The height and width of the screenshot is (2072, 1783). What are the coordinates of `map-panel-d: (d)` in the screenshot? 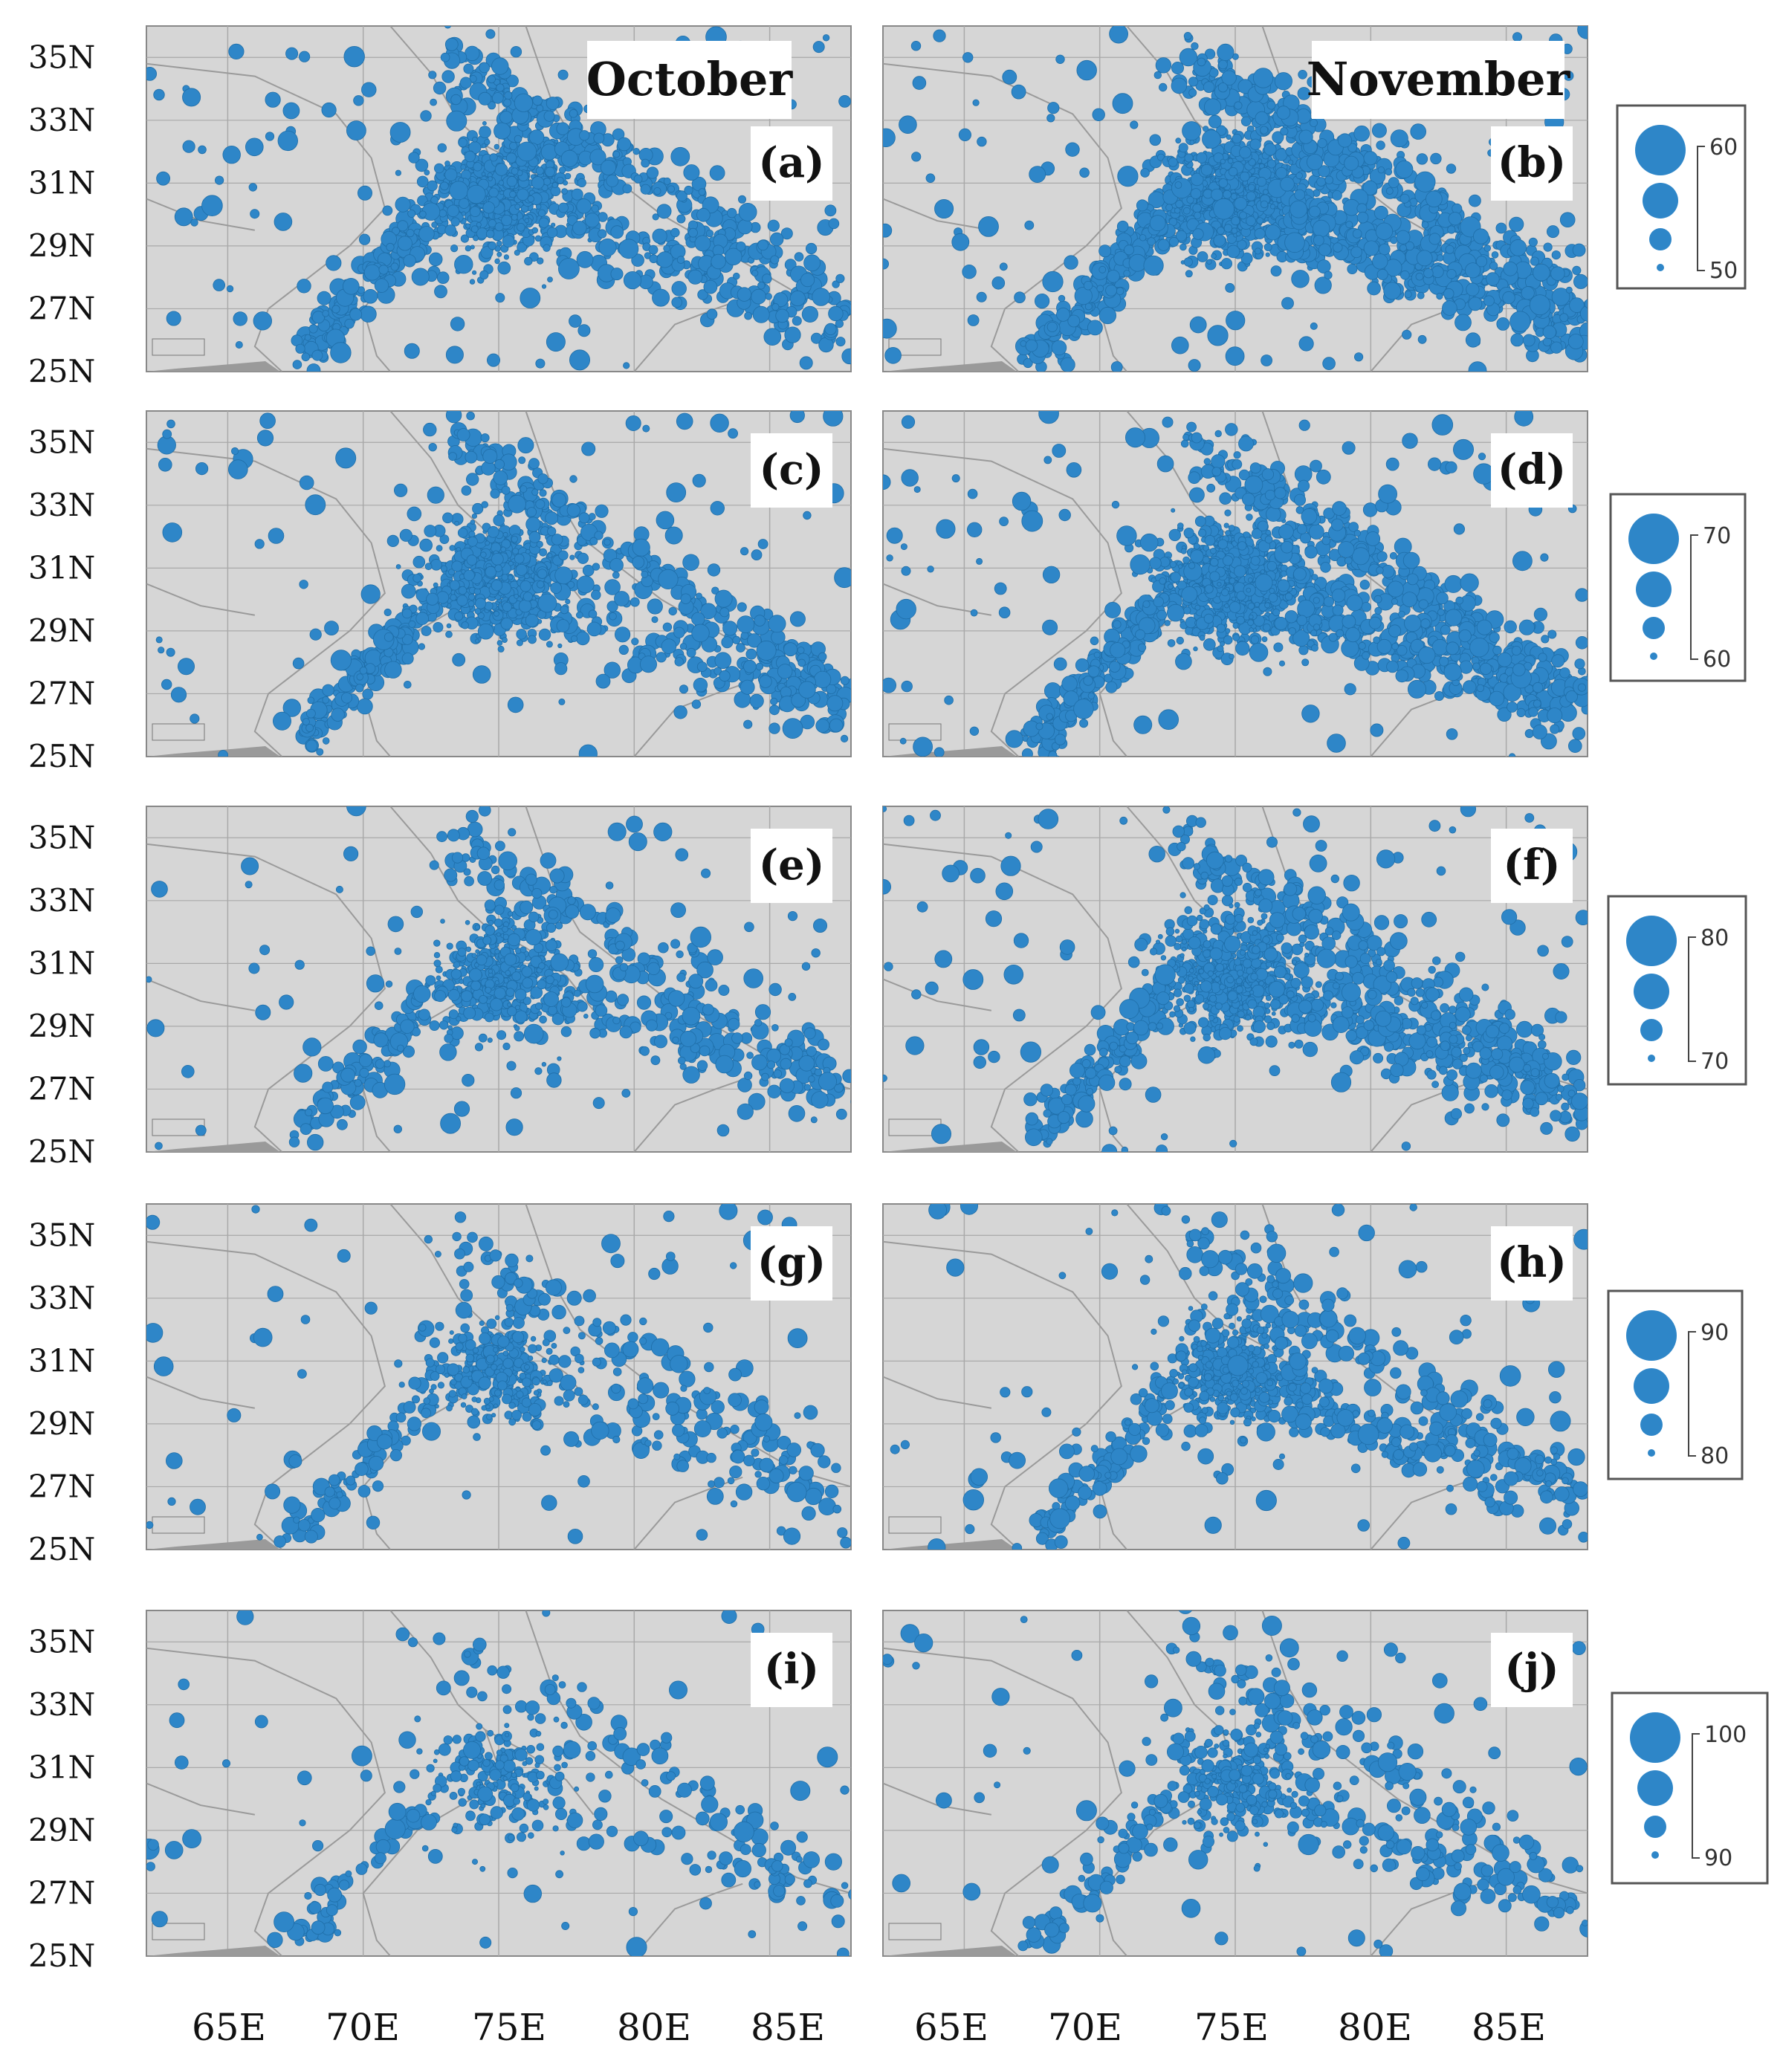 It's located at (1235, 583).